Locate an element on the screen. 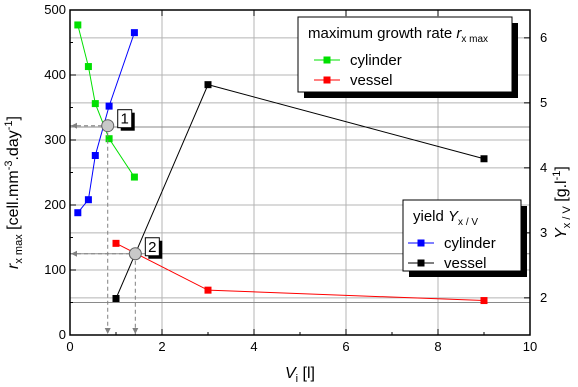  y-left-tick-label: 300 is located at coordinates (55, 139).